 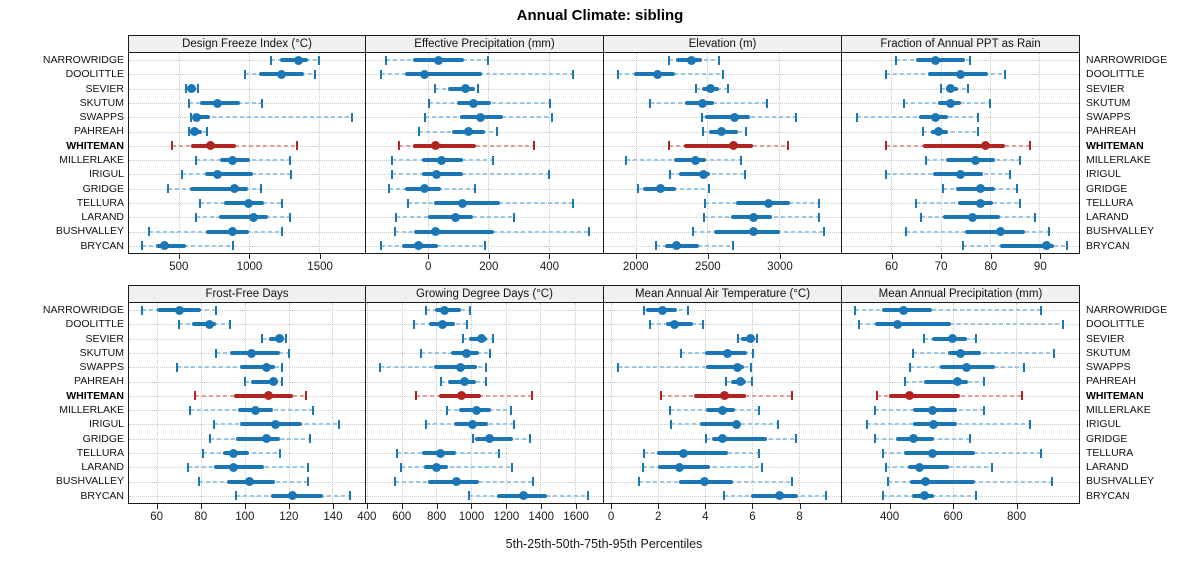 What do you see at coordinates (367, 517) in the screenshot?
I see `axis-tick-label: 400` at bounding box center [367, 517].